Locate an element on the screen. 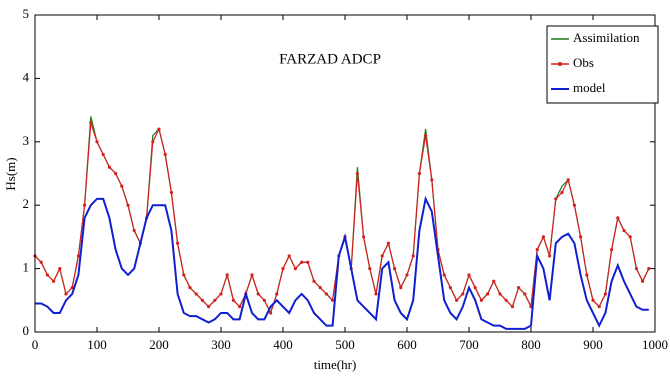  y-tick-label: 1 is located at coordinates (26, 267).